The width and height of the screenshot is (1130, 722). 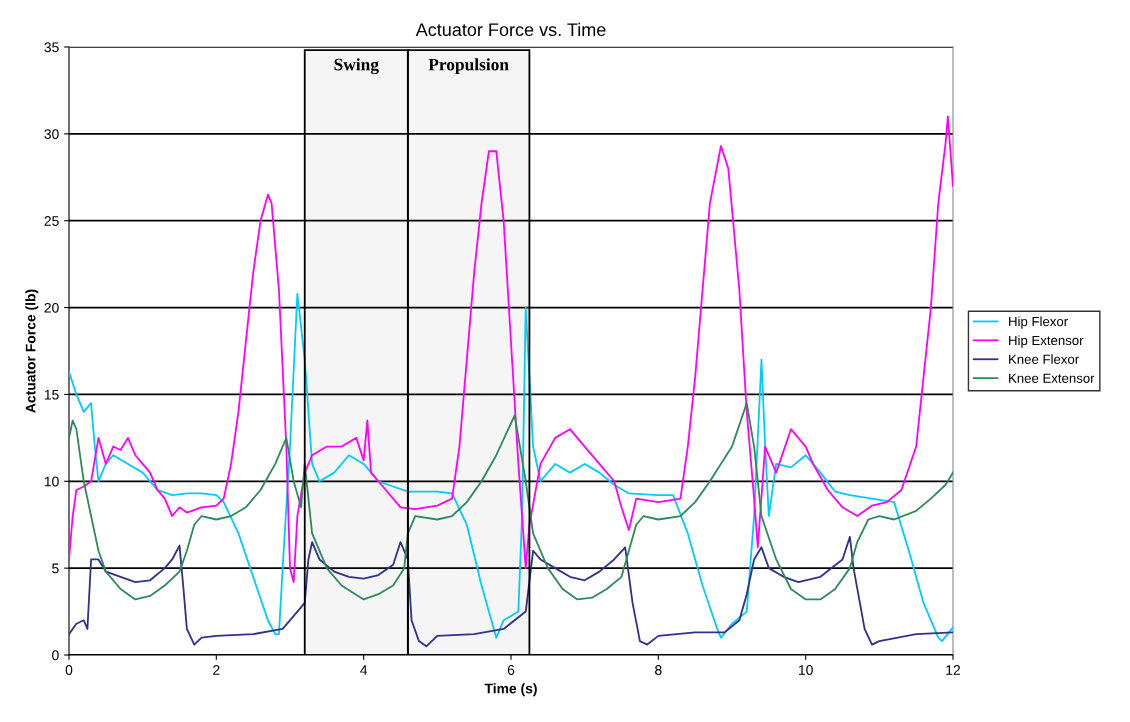 What do you see at coordinates (658, 670) in the screenshot?
I see `x-tick-label: 8` at bounding box center [658, 670].